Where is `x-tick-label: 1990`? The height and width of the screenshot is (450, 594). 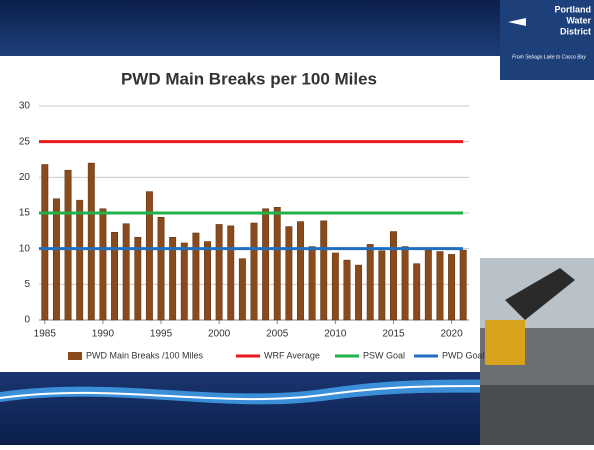 x-tick-label: 1990 is located at coordinates (103, 334).